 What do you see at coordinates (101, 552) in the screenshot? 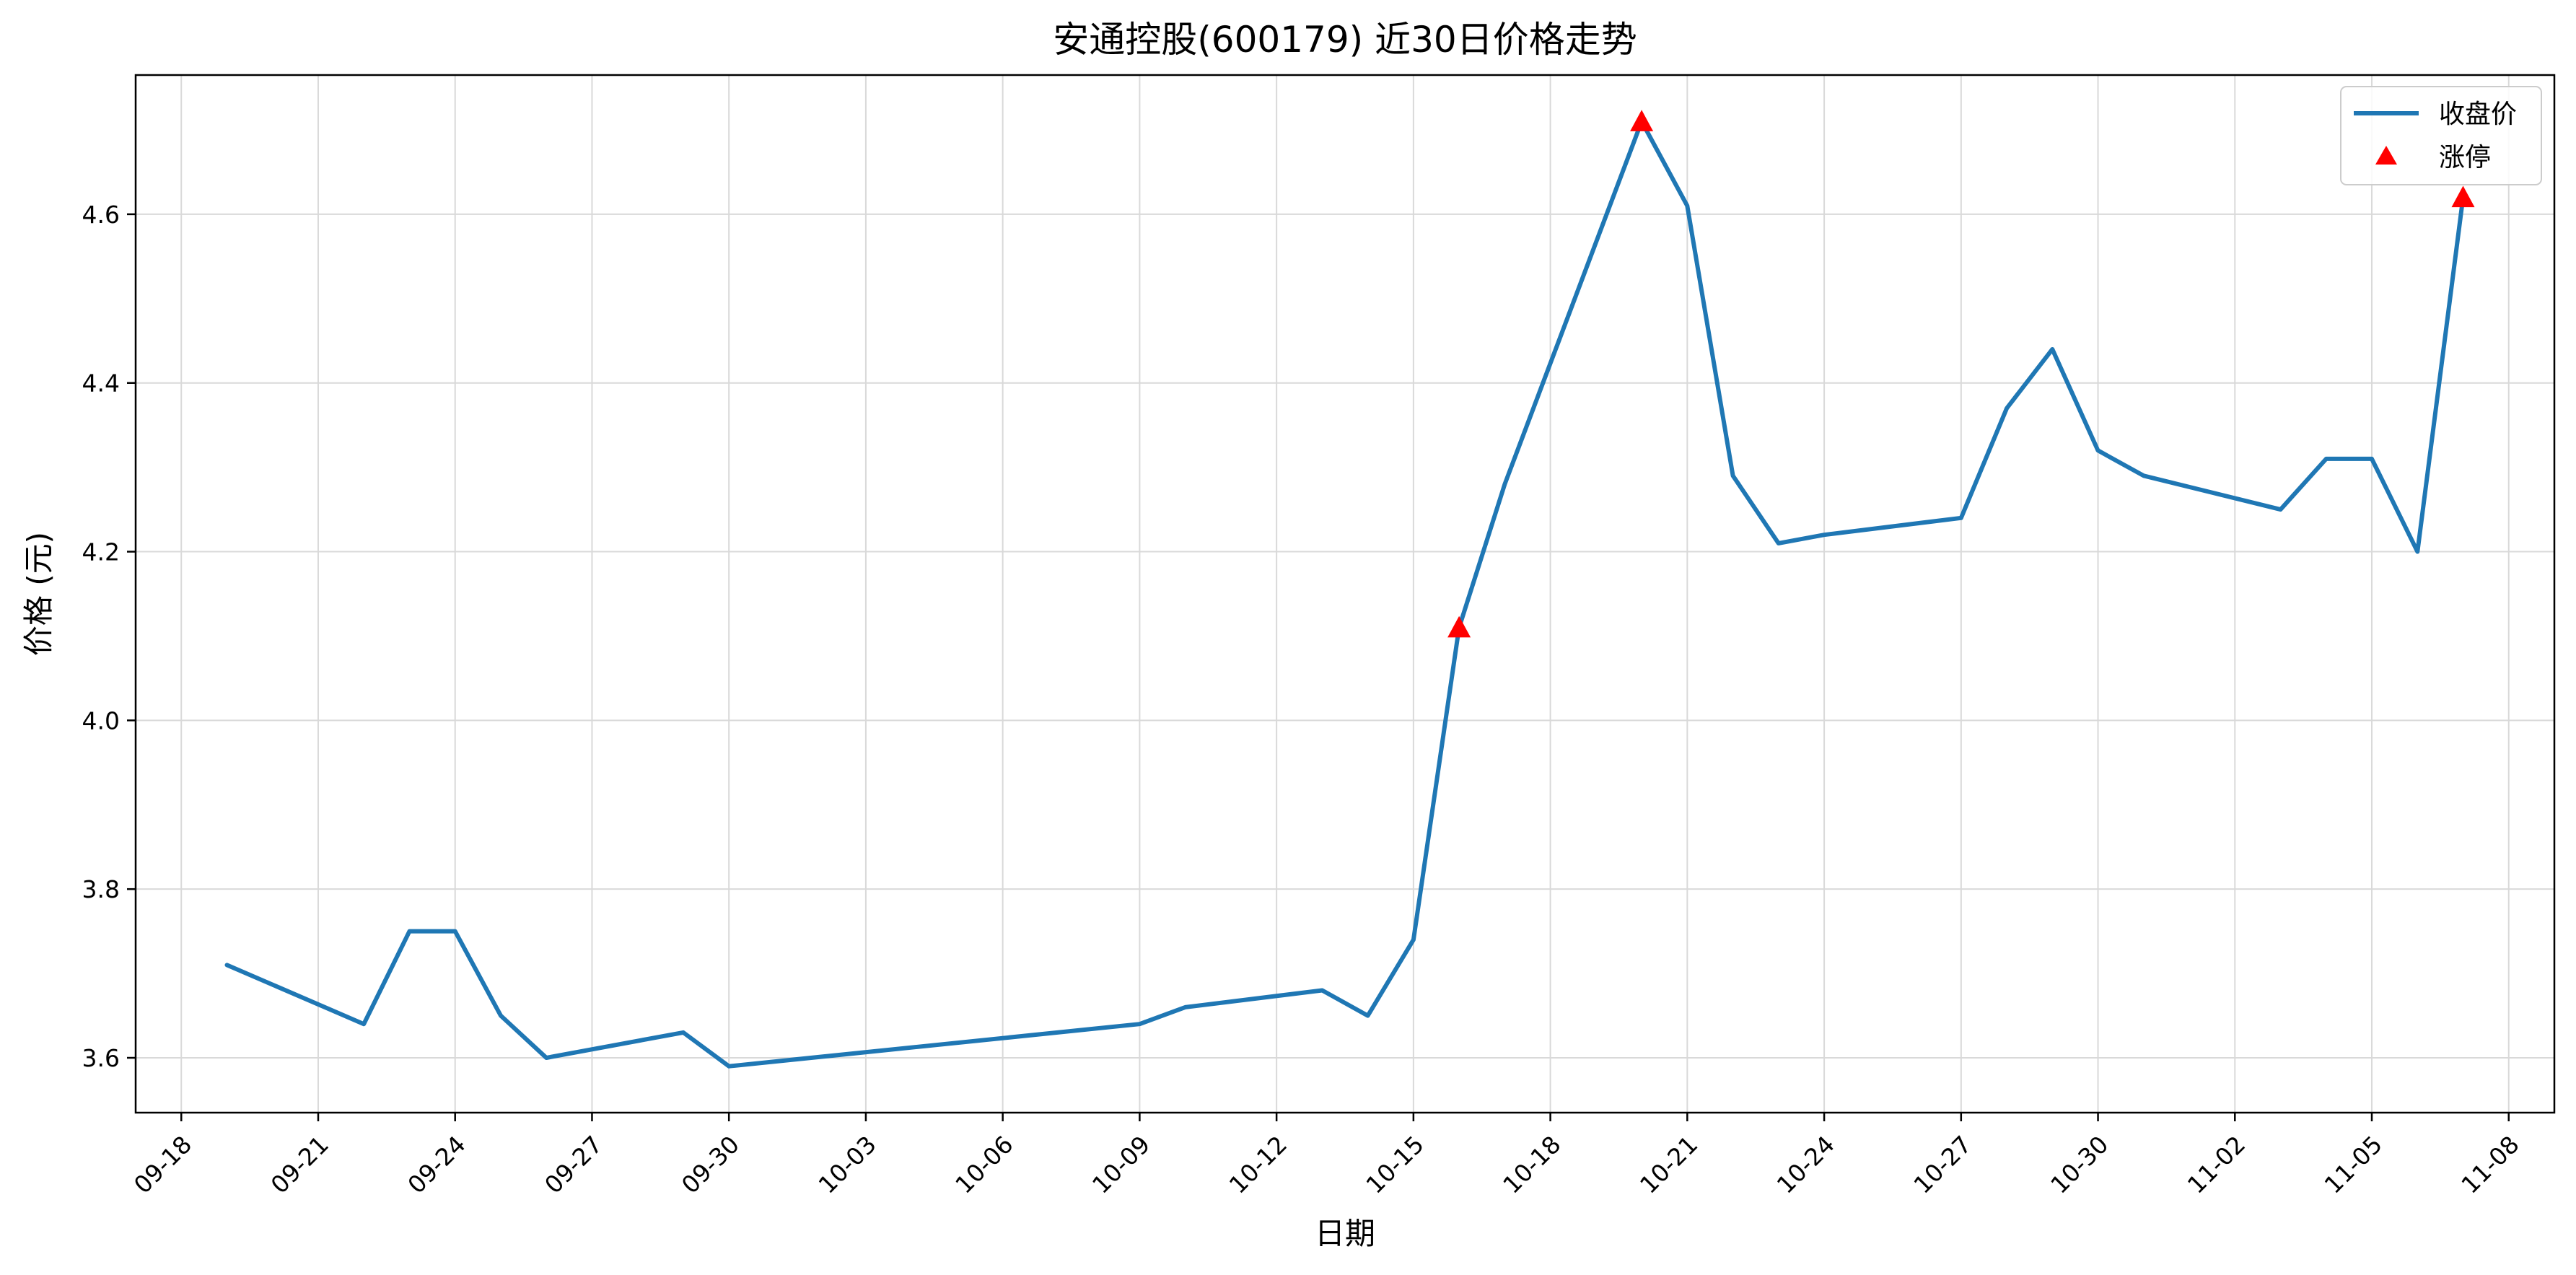
I see `y-tick-label: 4.2` at bounding box center [101, 552].